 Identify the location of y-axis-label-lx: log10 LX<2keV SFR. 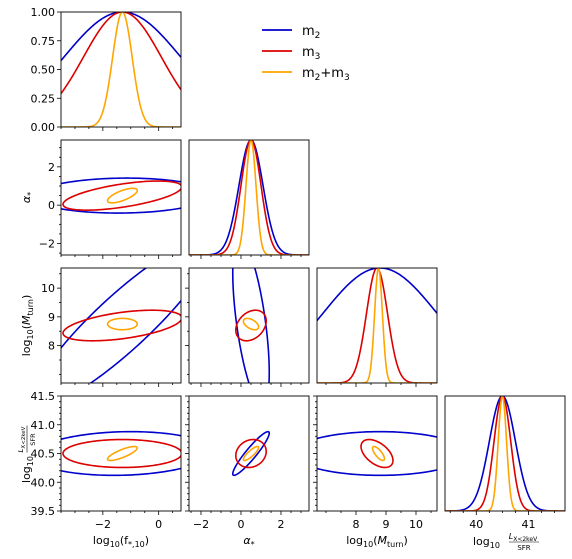
(27, 454).